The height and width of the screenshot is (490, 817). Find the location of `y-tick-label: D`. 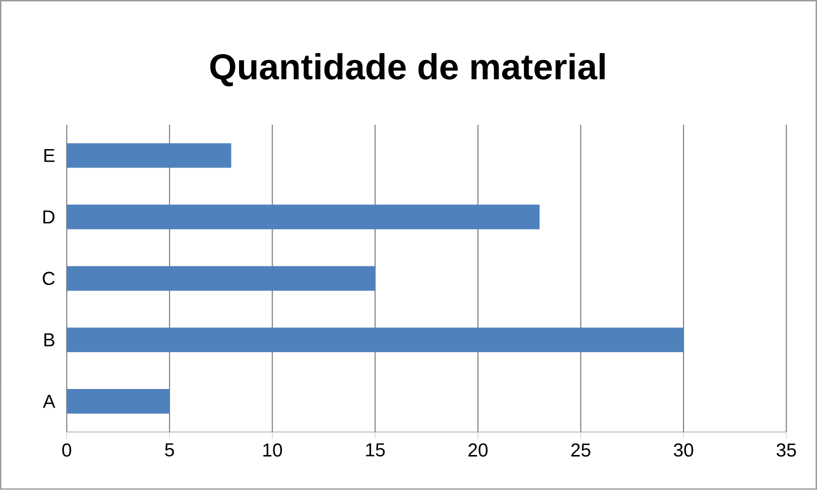

y-tick-label: D is located at coordinates (48, 217).